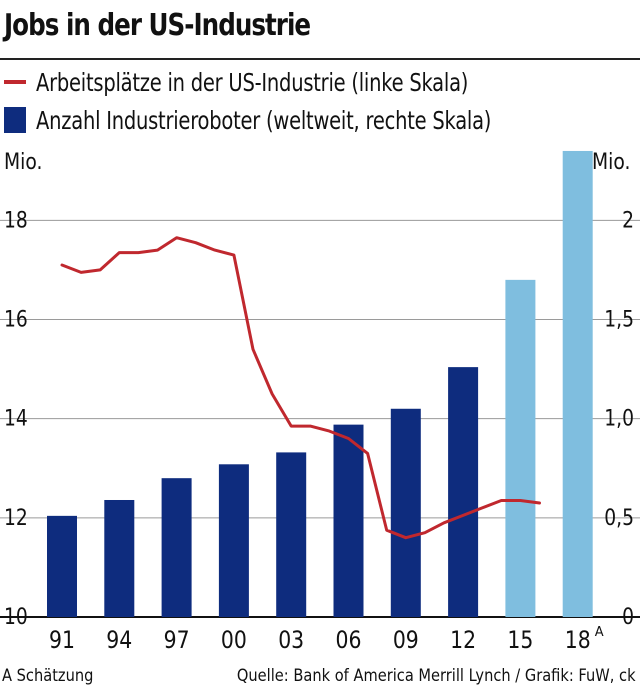 The width and height of the screenshot is (640, 688). I want to click on right-tick-label-1,5: 1,5, so click(619, 319).